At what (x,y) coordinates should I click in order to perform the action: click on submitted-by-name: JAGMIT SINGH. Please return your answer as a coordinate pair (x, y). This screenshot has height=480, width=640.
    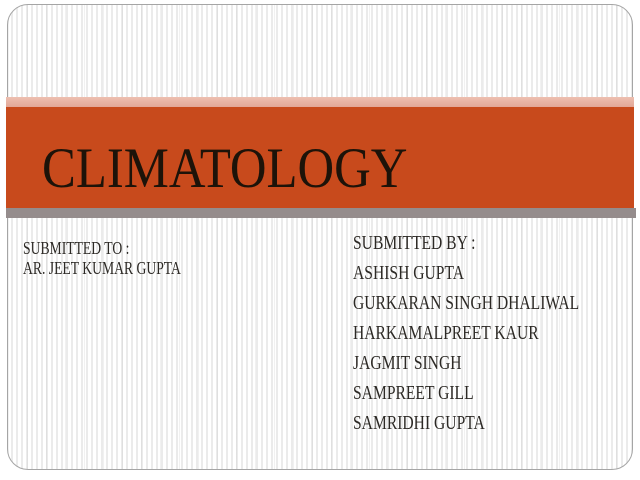
    Looking at the image, I should click on (407, 363).